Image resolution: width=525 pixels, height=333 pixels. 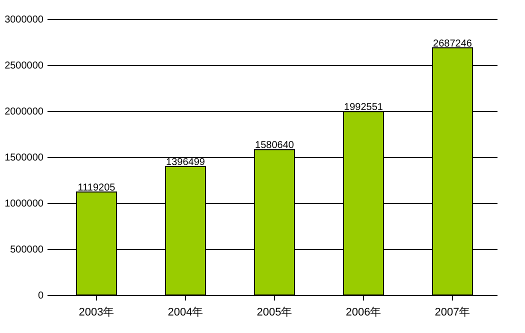 I want to click on x-tick-label: 2005年, so click(x=274, y=312).